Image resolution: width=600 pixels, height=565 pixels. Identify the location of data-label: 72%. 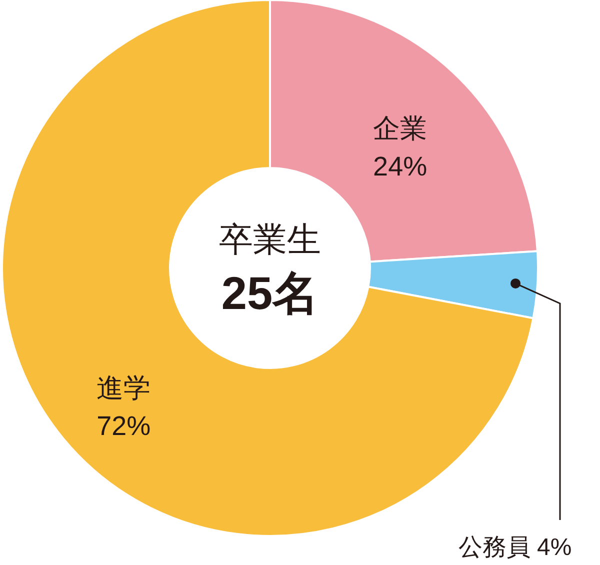
(123, 426).